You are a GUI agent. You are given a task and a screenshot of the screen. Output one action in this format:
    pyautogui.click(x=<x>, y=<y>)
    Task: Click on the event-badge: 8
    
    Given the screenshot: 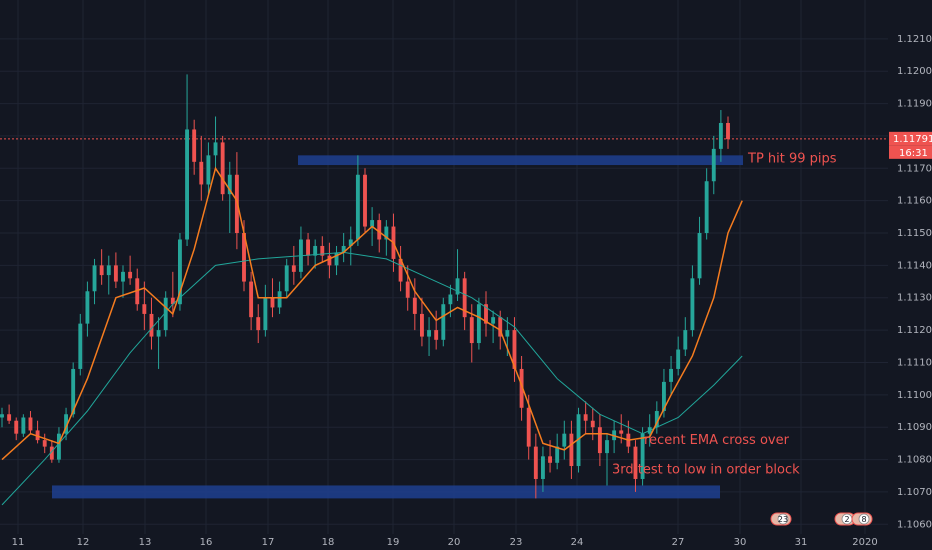 What is the action you would take?
    pyautogui.click(x=862, y=519)
    